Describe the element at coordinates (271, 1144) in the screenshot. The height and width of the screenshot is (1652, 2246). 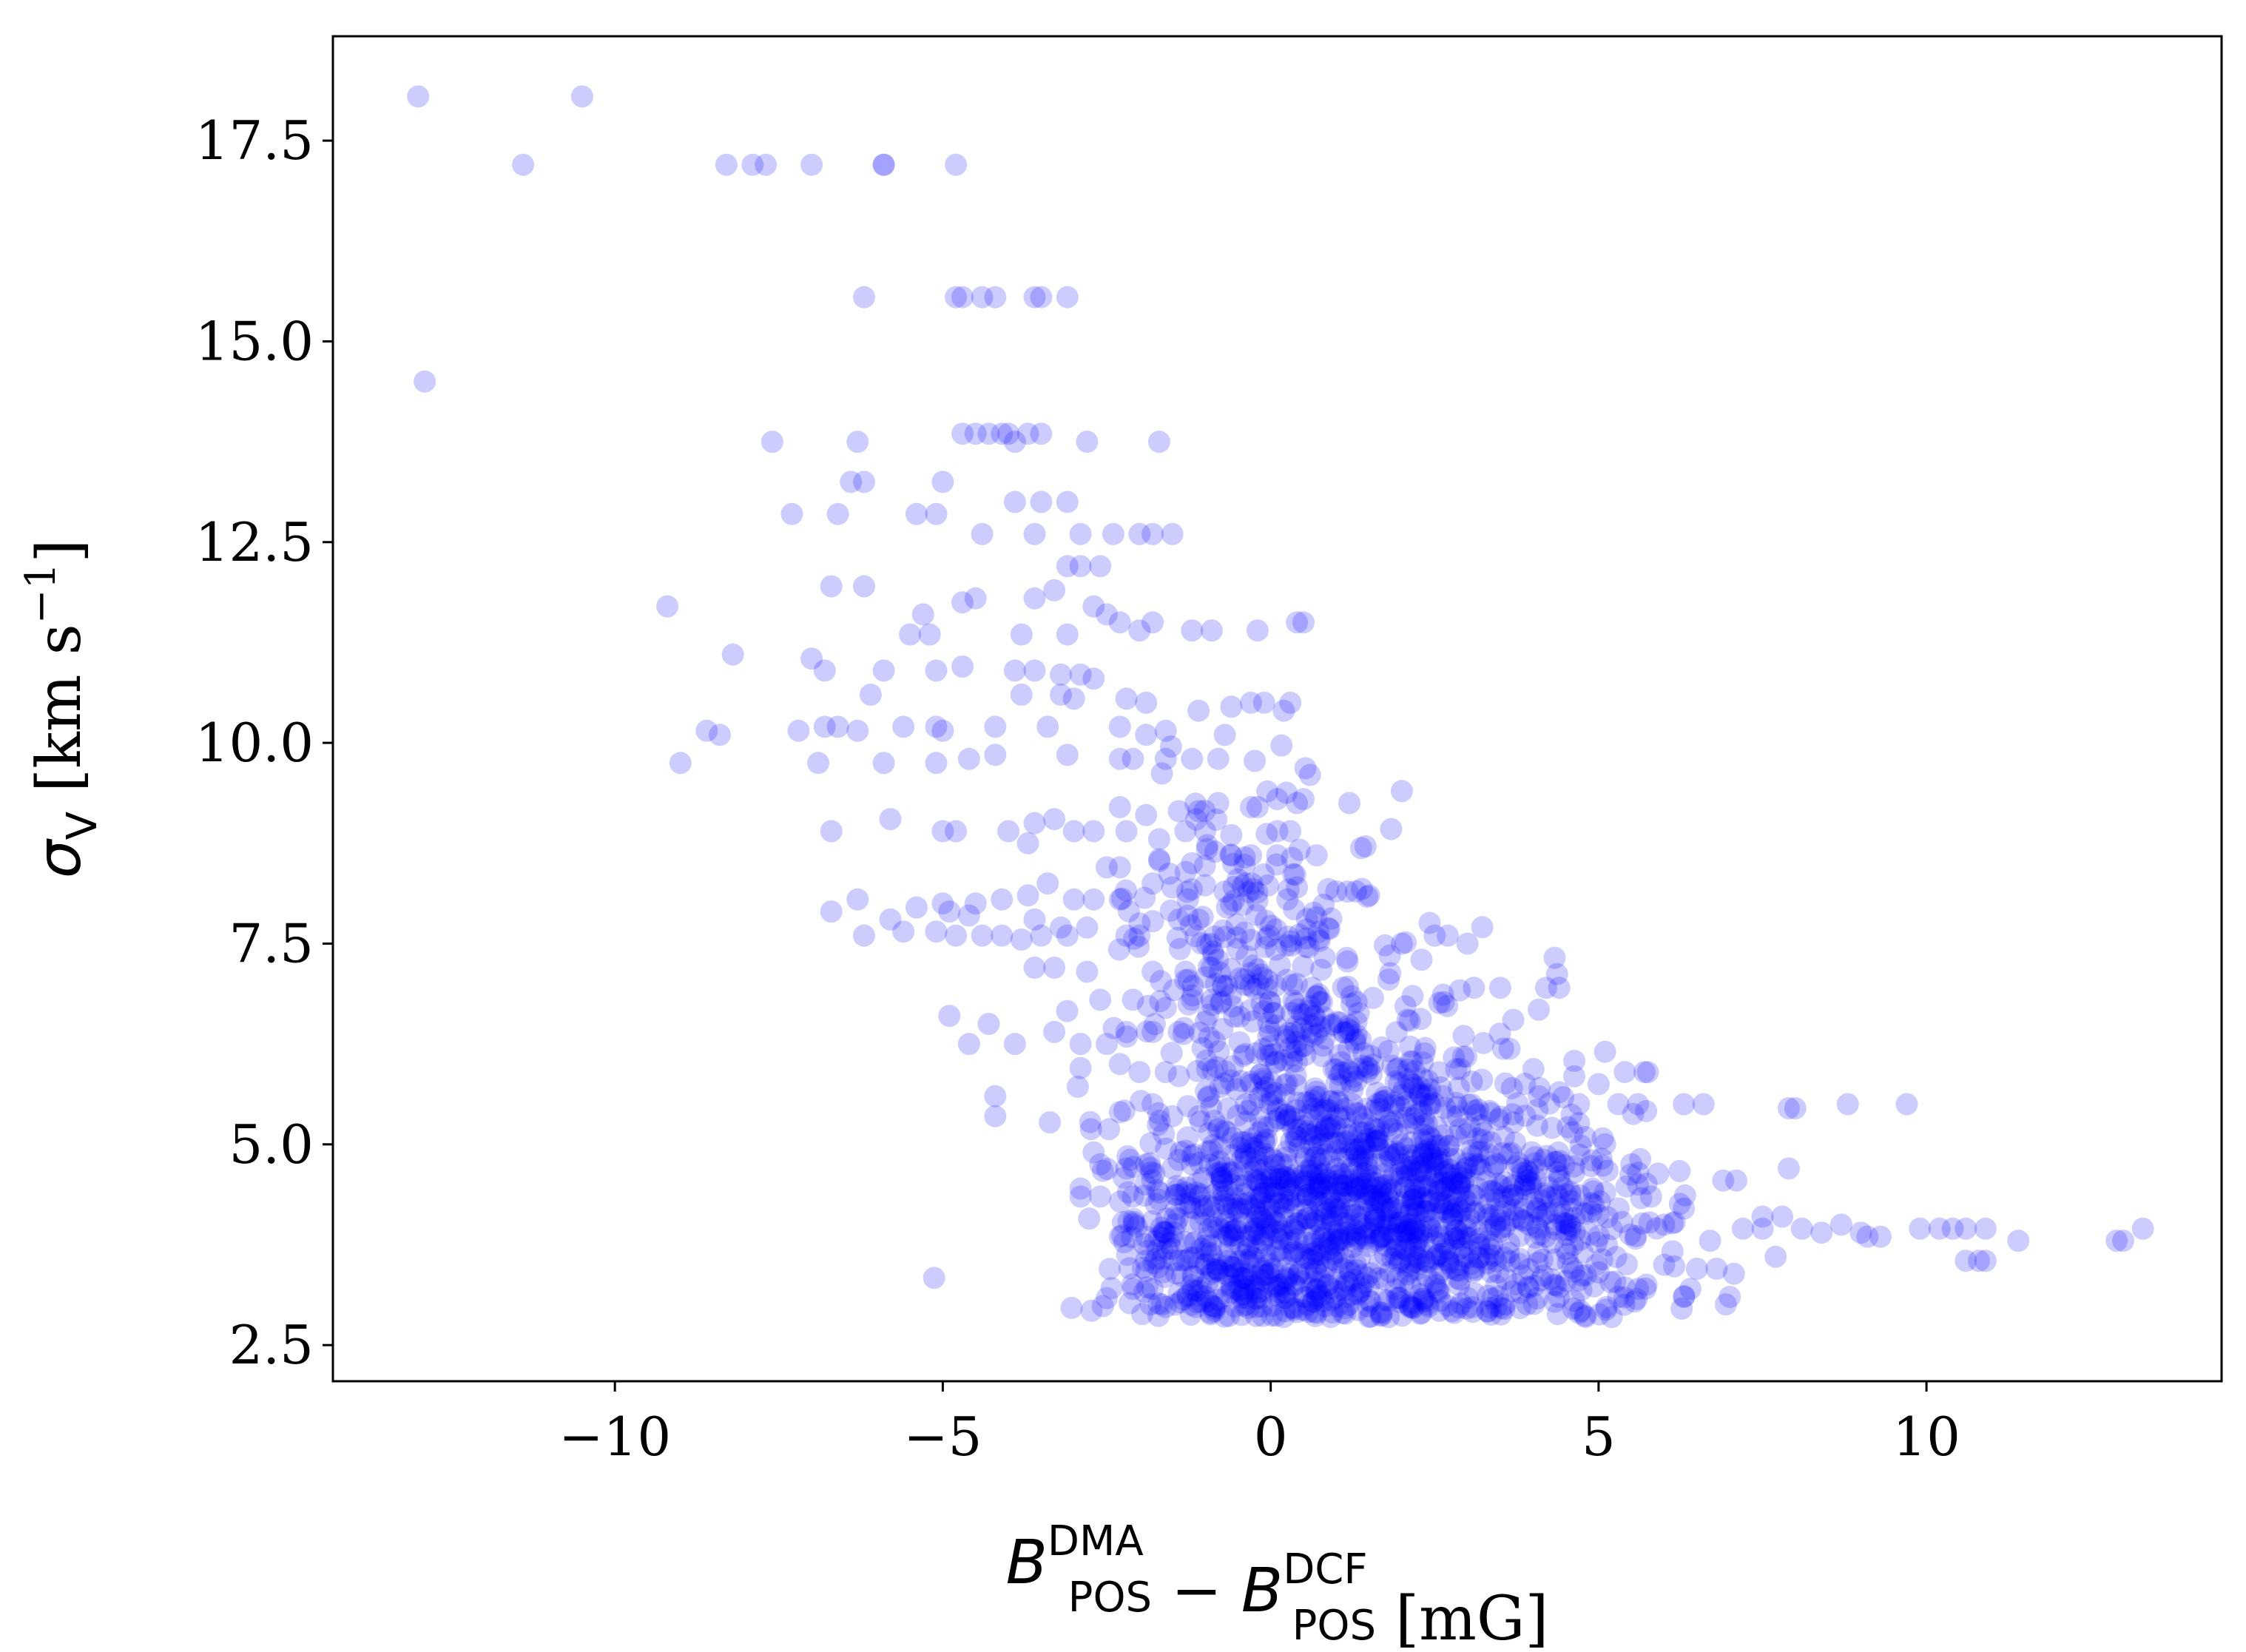
I see `y-tick-label: 5.0` at that location.